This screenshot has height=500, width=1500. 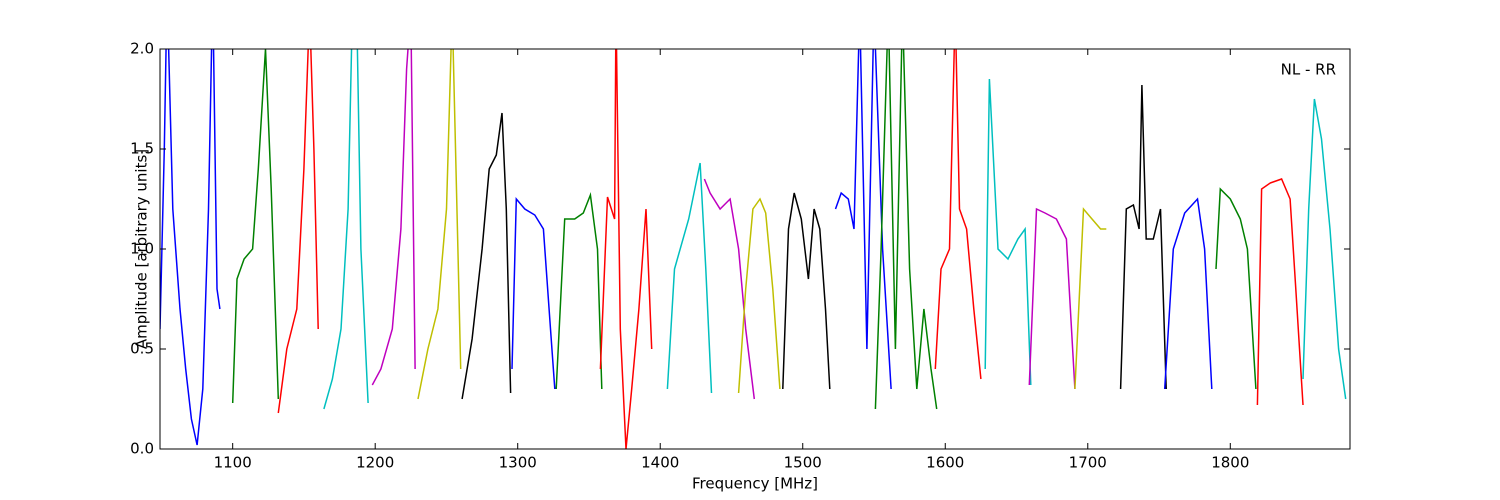 What do you see at coordinates (142, 49) in the screenshot?
I see `y-tick-label: 2.0` at bounding box center [142, 49].